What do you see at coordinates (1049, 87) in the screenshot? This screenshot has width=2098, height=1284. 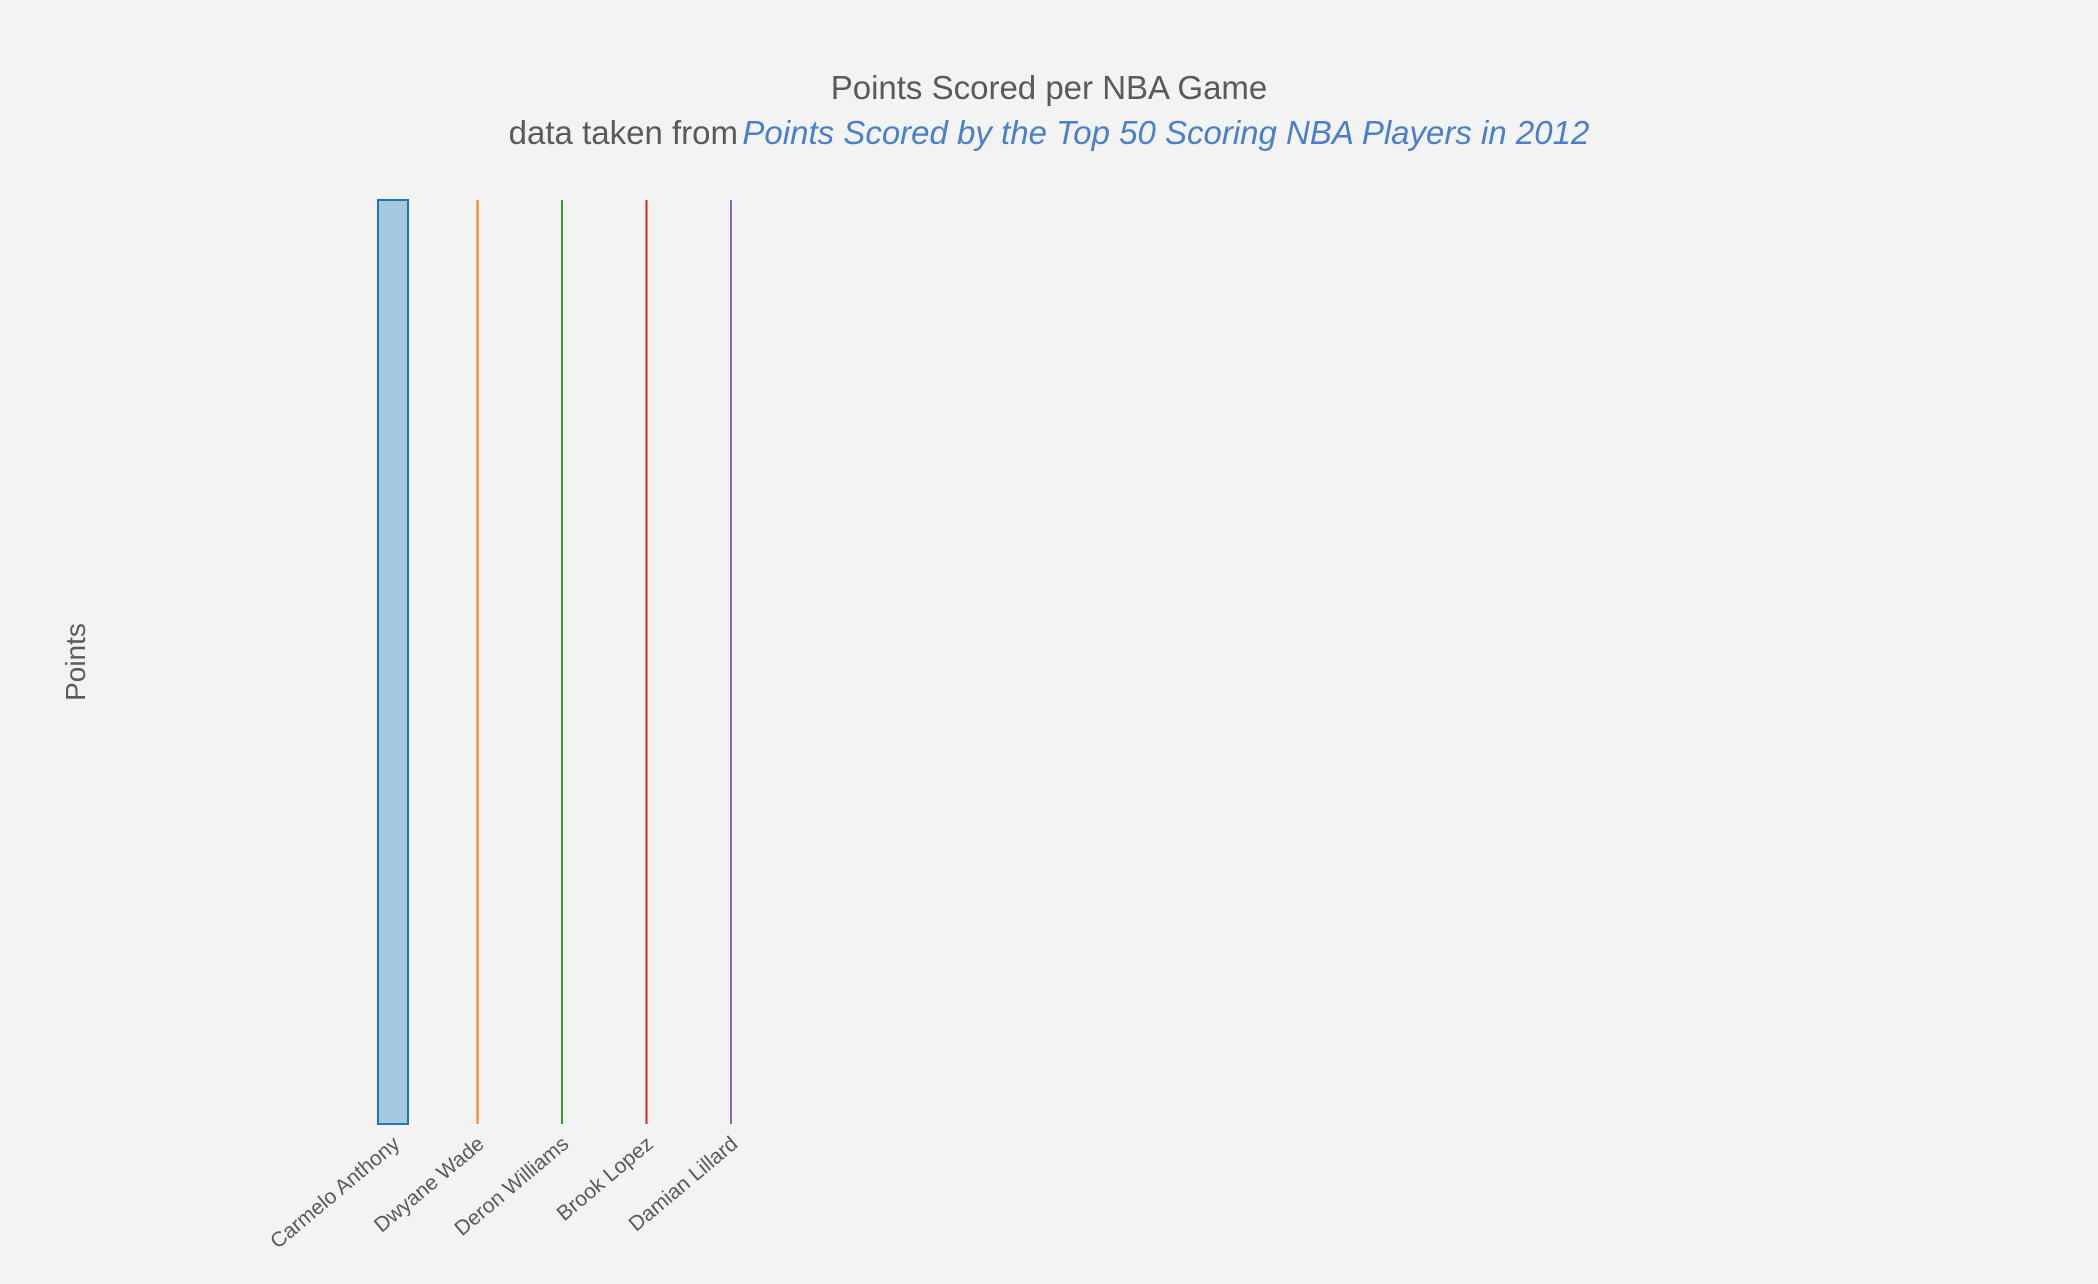 I see `chart-title: Points Scored per NBA Game` at bounding box center [1049, 87].